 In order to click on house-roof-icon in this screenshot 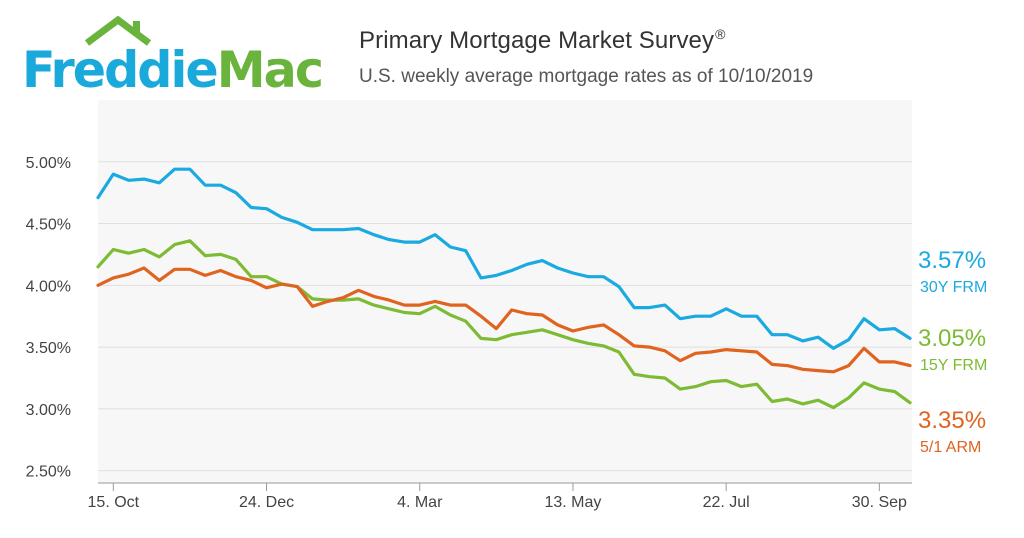, I will do `click(118, 31)`.